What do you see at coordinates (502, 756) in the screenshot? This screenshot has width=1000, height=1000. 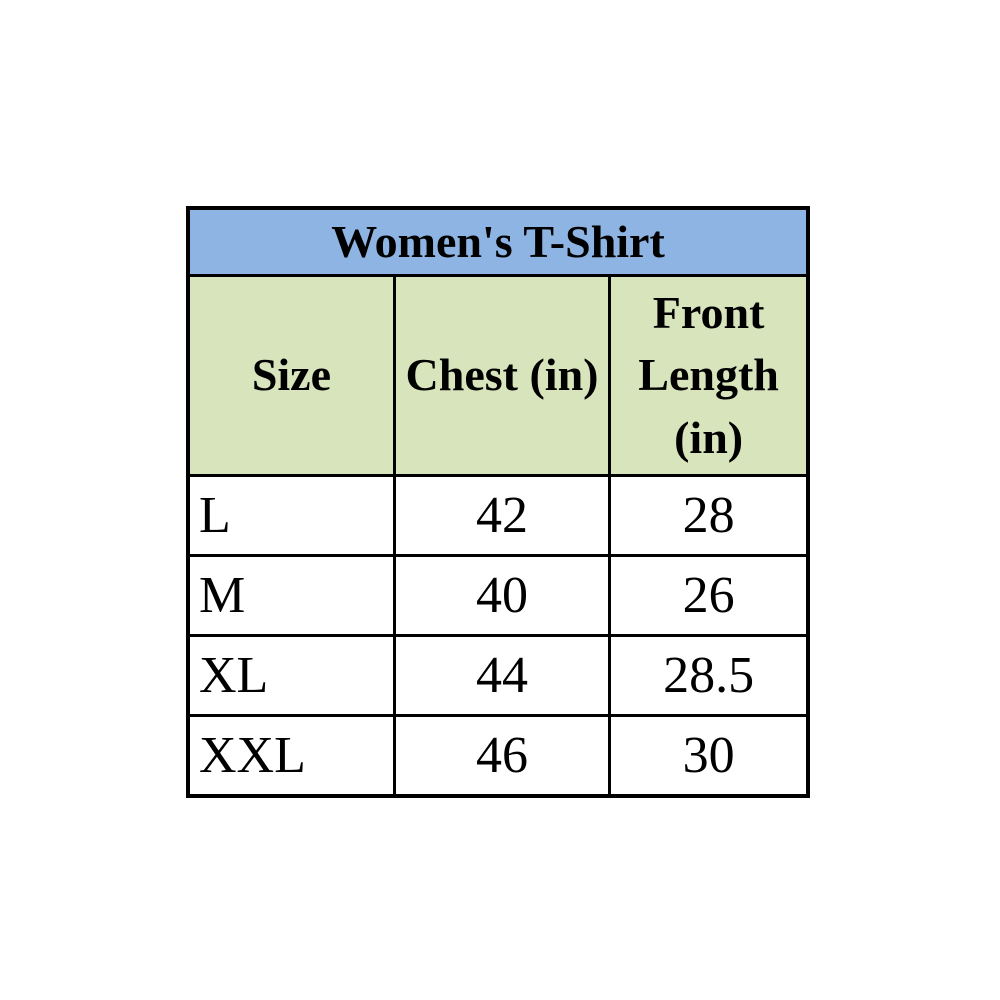 I see `chest-cell: 46` at bounding box center [502, 756].